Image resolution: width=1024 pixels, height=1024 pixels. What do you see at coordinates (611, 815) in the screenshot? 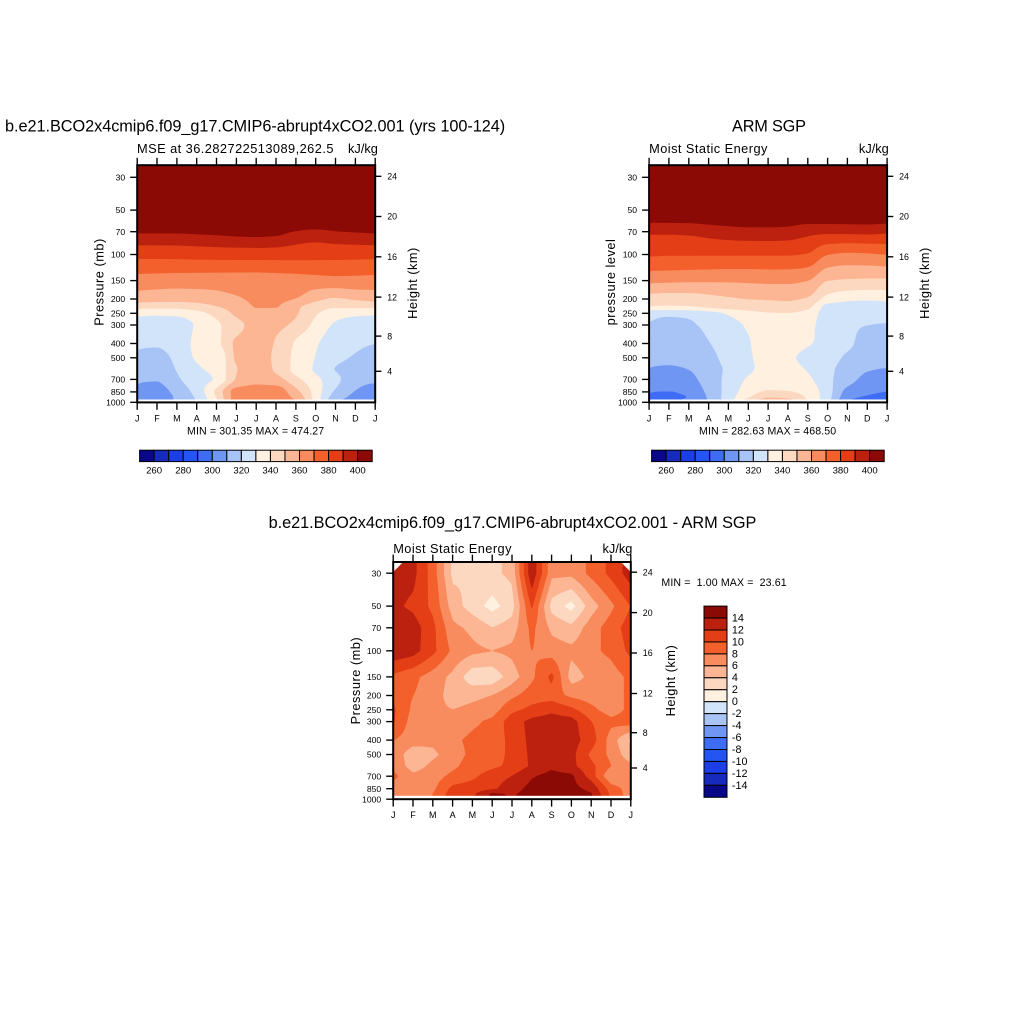
I see `svg-text: D` at bounding box center [611, 815].